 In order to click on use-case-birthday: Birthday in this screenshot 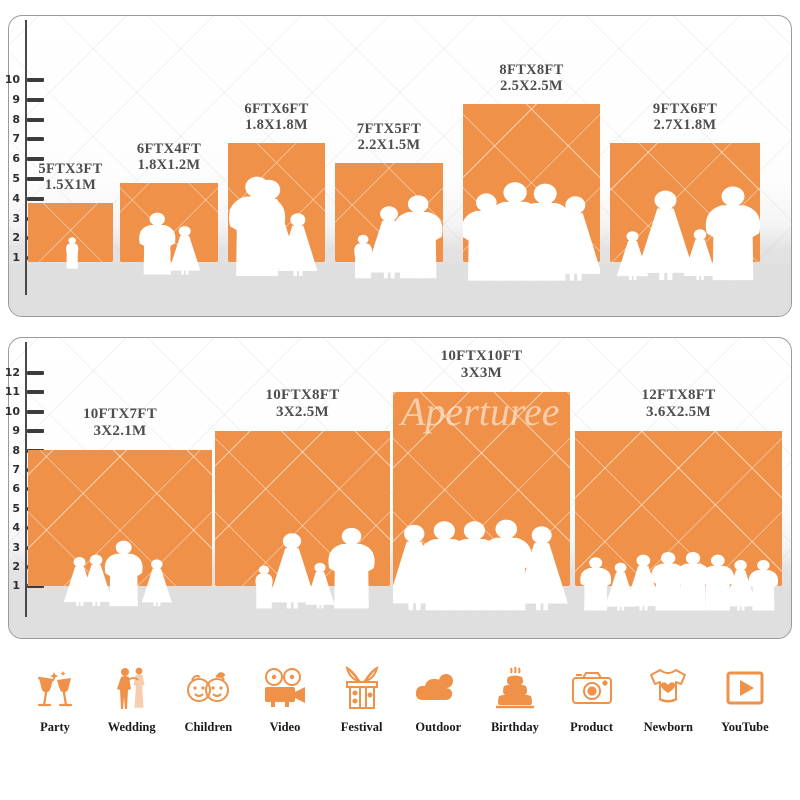, I will do `click(515, 698)`.